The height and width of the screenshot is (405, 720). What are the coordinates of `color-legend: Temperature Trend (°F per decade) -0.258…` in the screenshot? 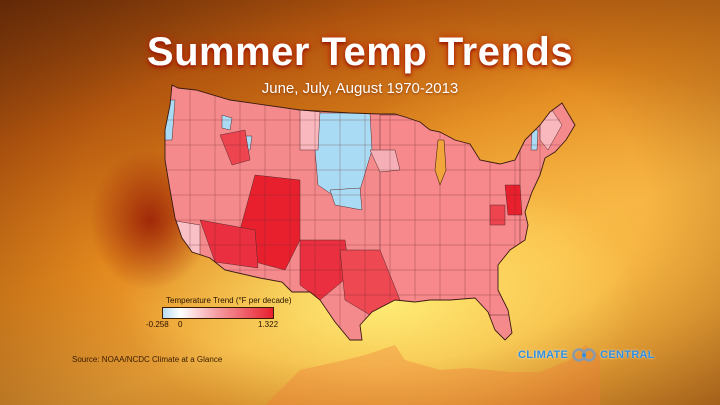 It's located at (219, 313).